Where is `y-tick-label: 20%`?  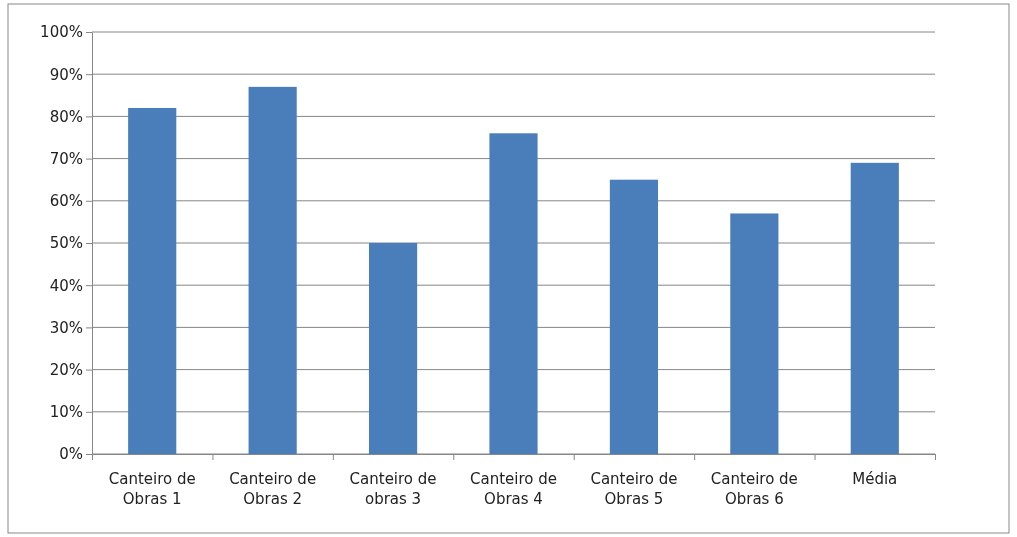
y-tick-label: 20% is located at coordinates (66, 369).